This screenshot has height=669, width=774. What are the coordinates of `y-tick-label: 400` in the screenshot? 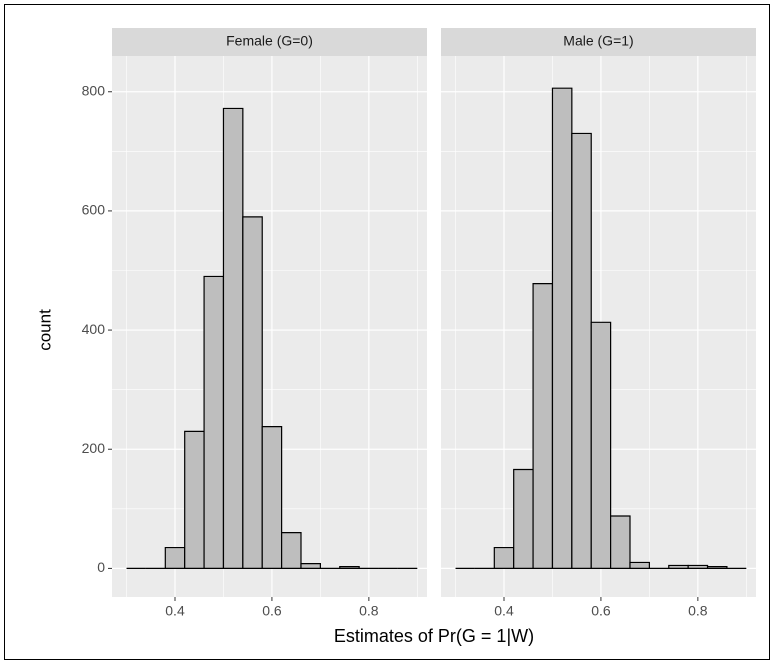 It's located at (94, 329).